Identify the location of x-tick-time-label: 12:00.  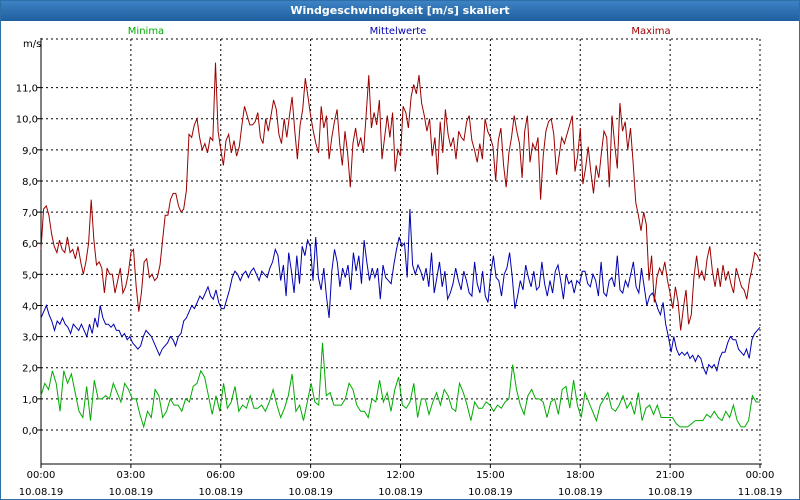
(400, 475).